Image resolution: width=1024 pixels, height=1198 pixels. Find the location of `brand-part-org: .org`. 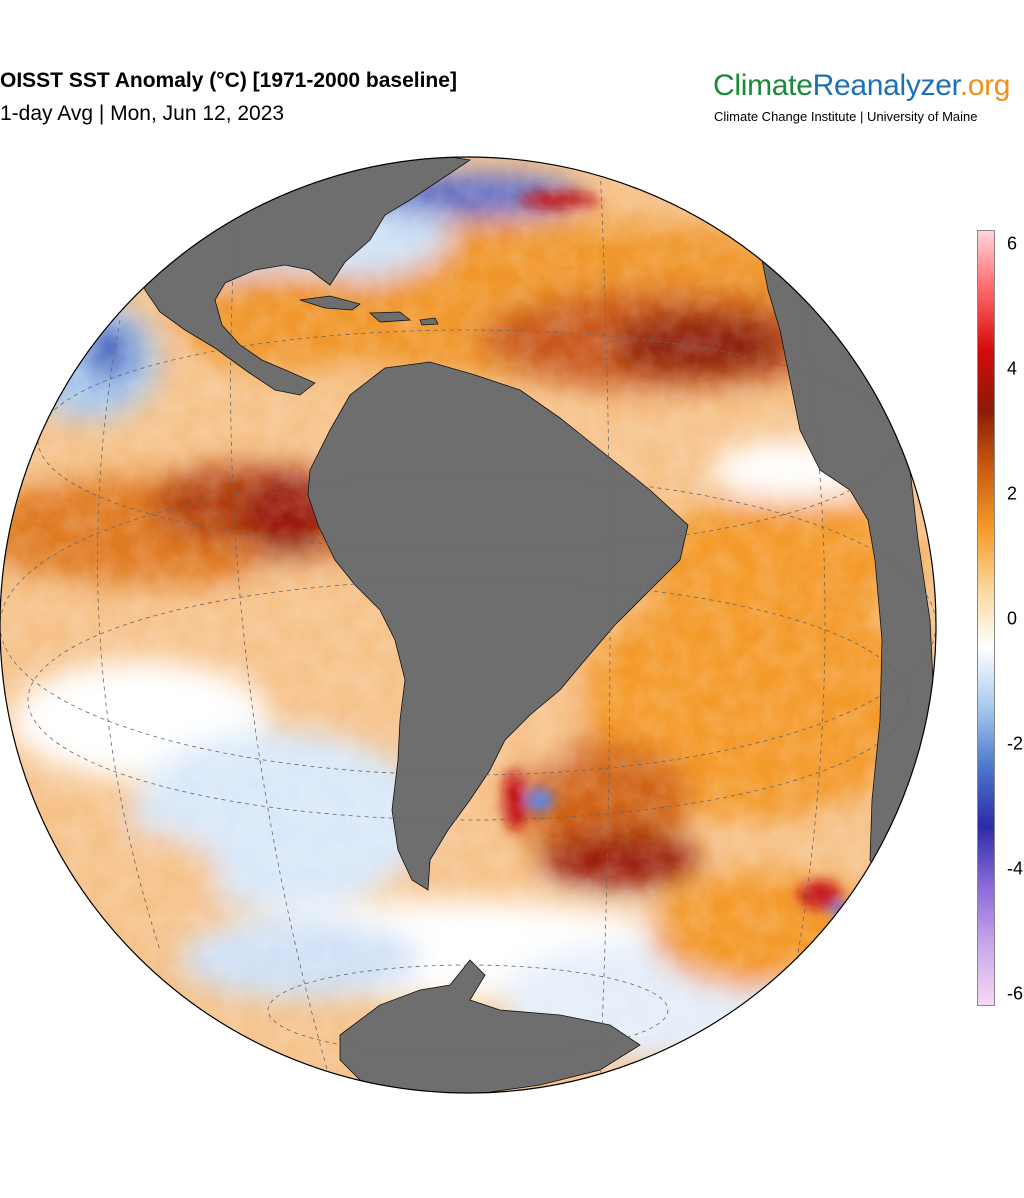

brand-part-org: .org is located at coordinates (985, 85).